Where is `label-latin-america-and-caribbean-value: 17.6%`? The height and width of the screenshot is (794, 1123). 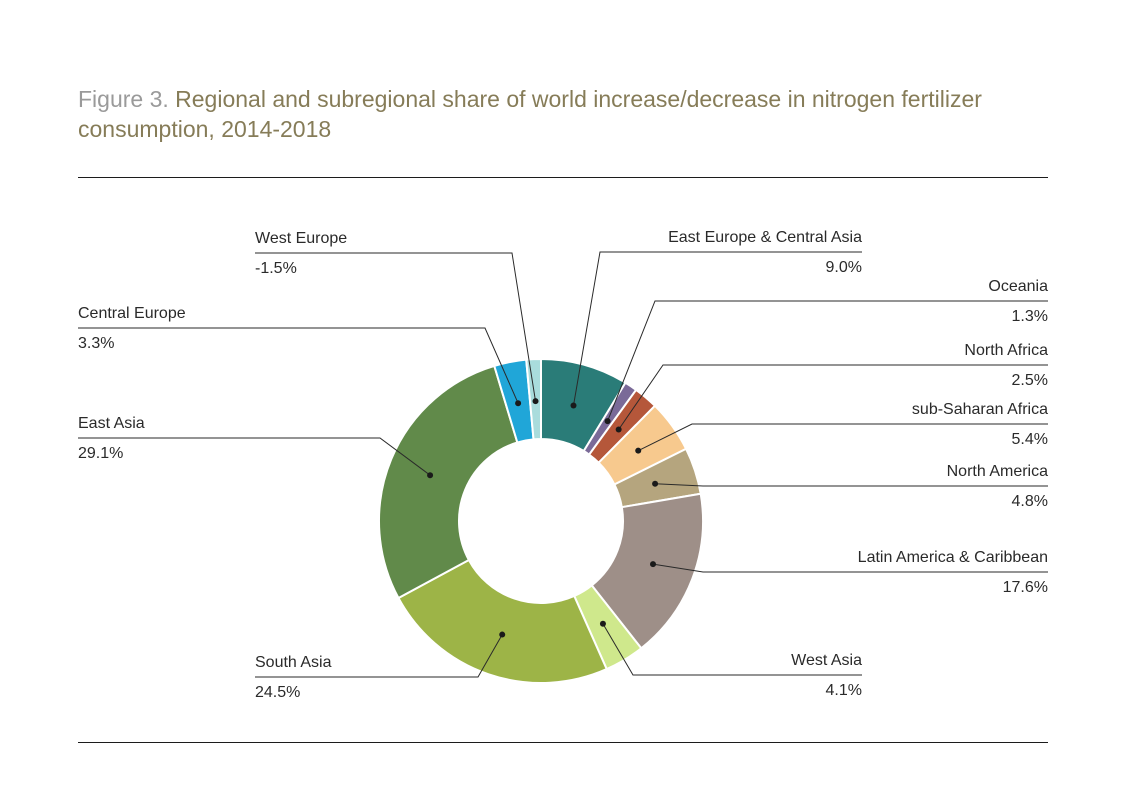 label-latin-america-and-caribbean-value: 17.6% is located at coordinates (1025, 587).